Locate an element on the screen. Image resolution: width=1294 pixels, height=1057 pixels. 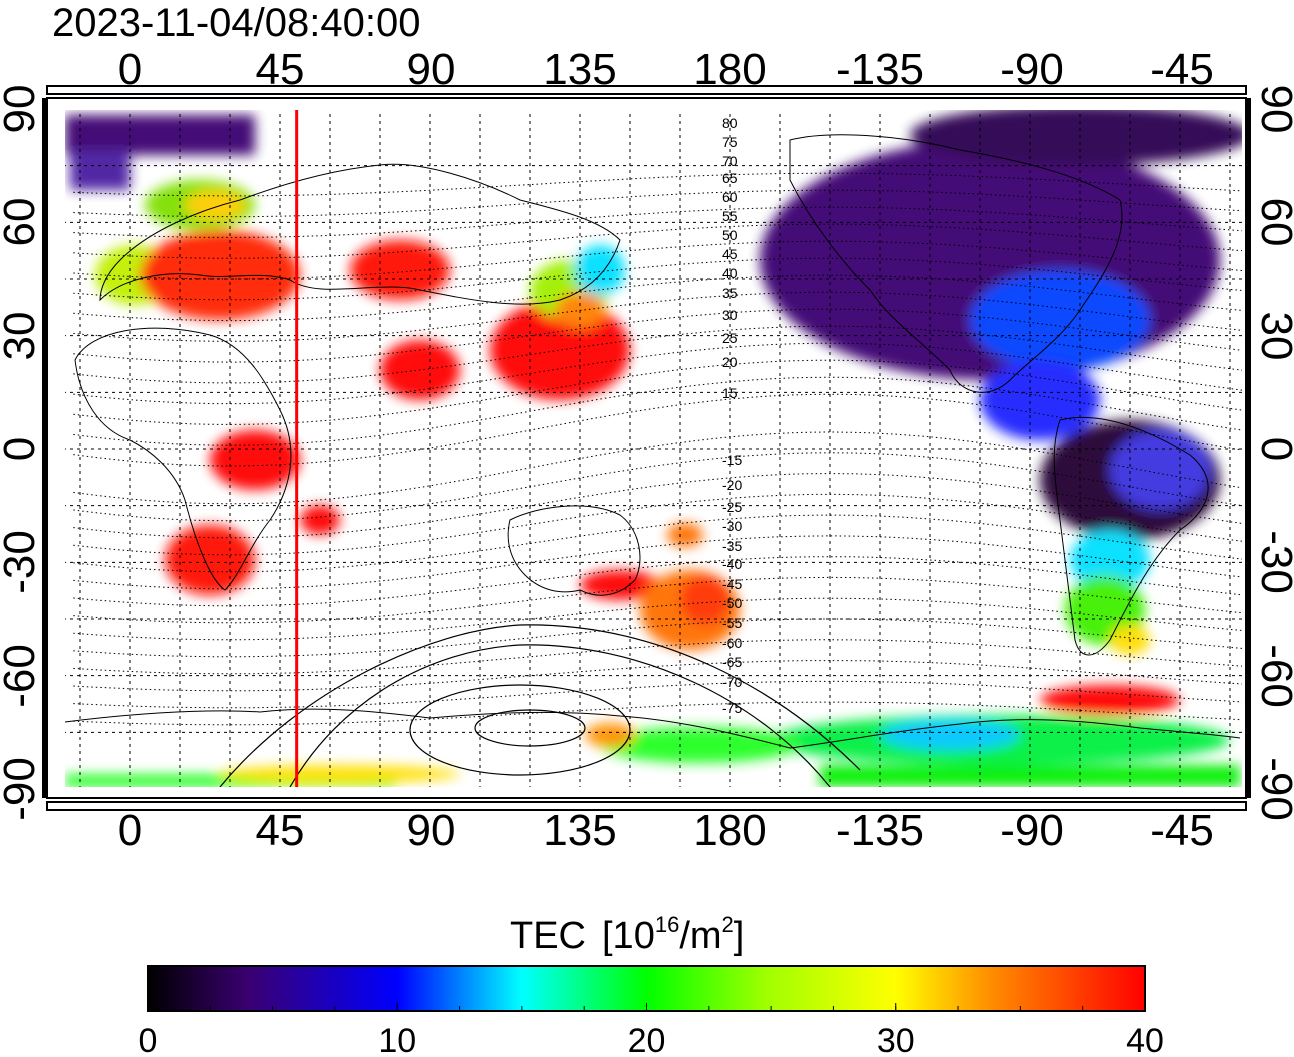
y-tick-right: -90 is located at coordinates (1273, 789).